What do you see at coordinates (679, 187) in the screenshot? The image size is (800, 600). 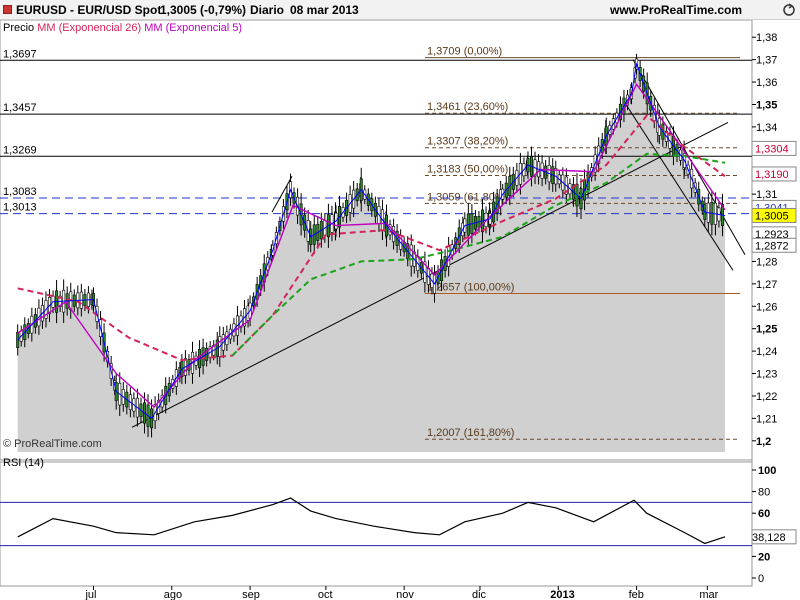 I see `trendline-channel` at bounding box center [679, 187].